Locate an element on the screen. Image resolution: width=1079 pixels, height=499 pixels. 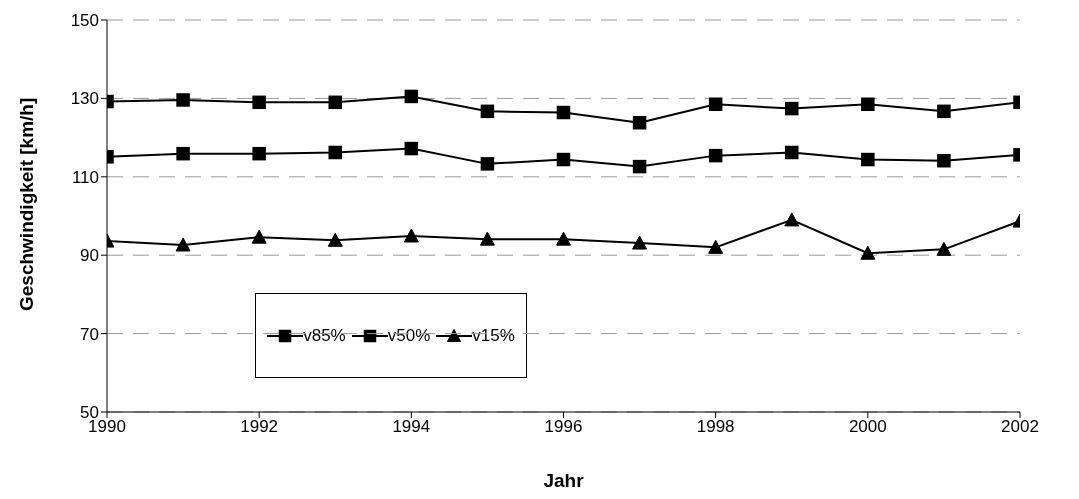
legend-label: v50% is located at coordinates (409, 335).